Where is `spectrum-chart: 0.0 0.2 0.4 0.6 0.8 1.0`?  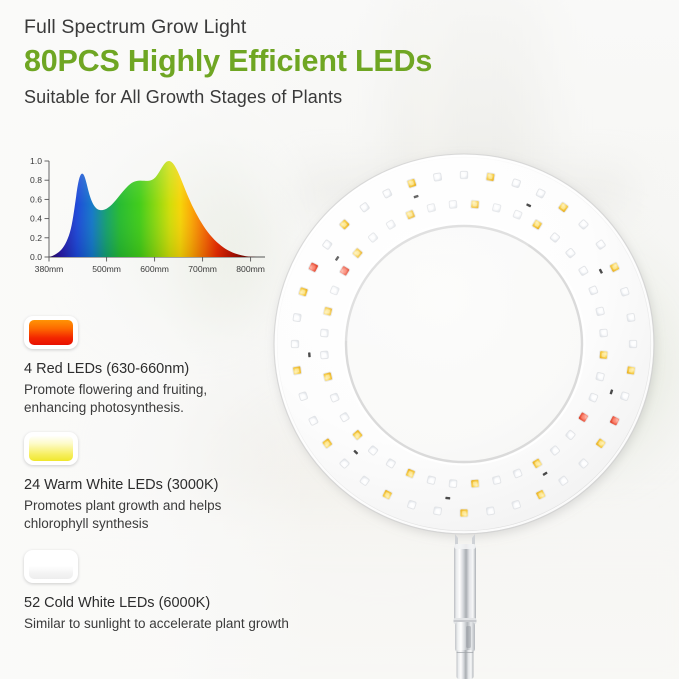 spectrum-chart: 0.0 0.2 0.4 0.6 0.8 1.0 is located at coordinates (144, 216).